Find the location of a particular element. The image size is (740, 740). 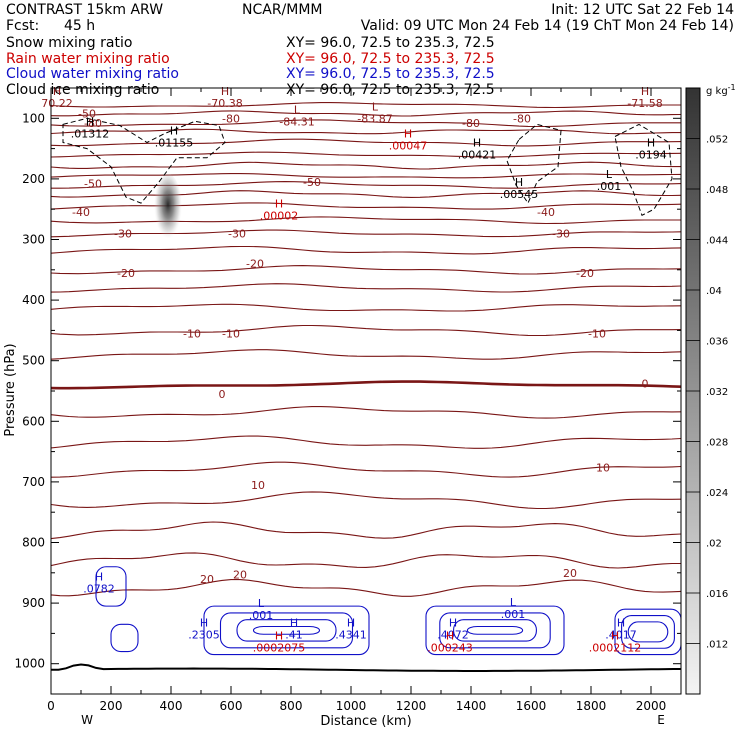

x-tick-label: 400 is located at coordinates (171, 706).